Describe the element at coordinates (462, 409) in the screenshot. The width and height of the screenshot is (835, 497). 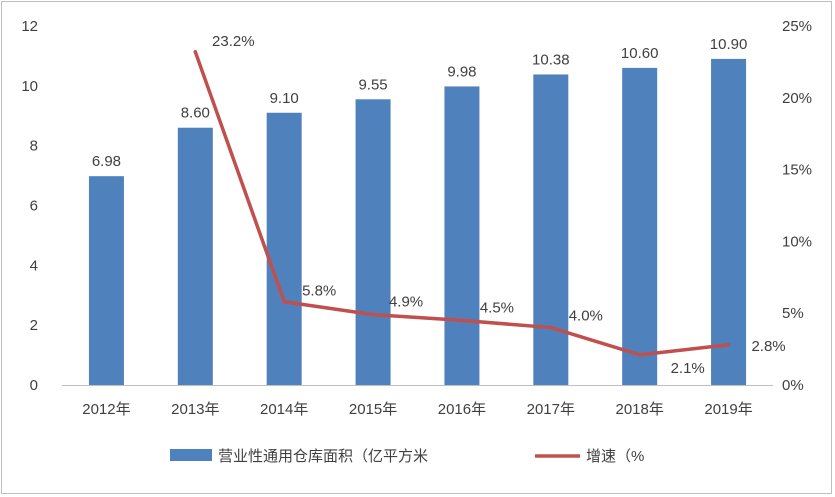
I see `x-tick-label: 2016年` at that location.